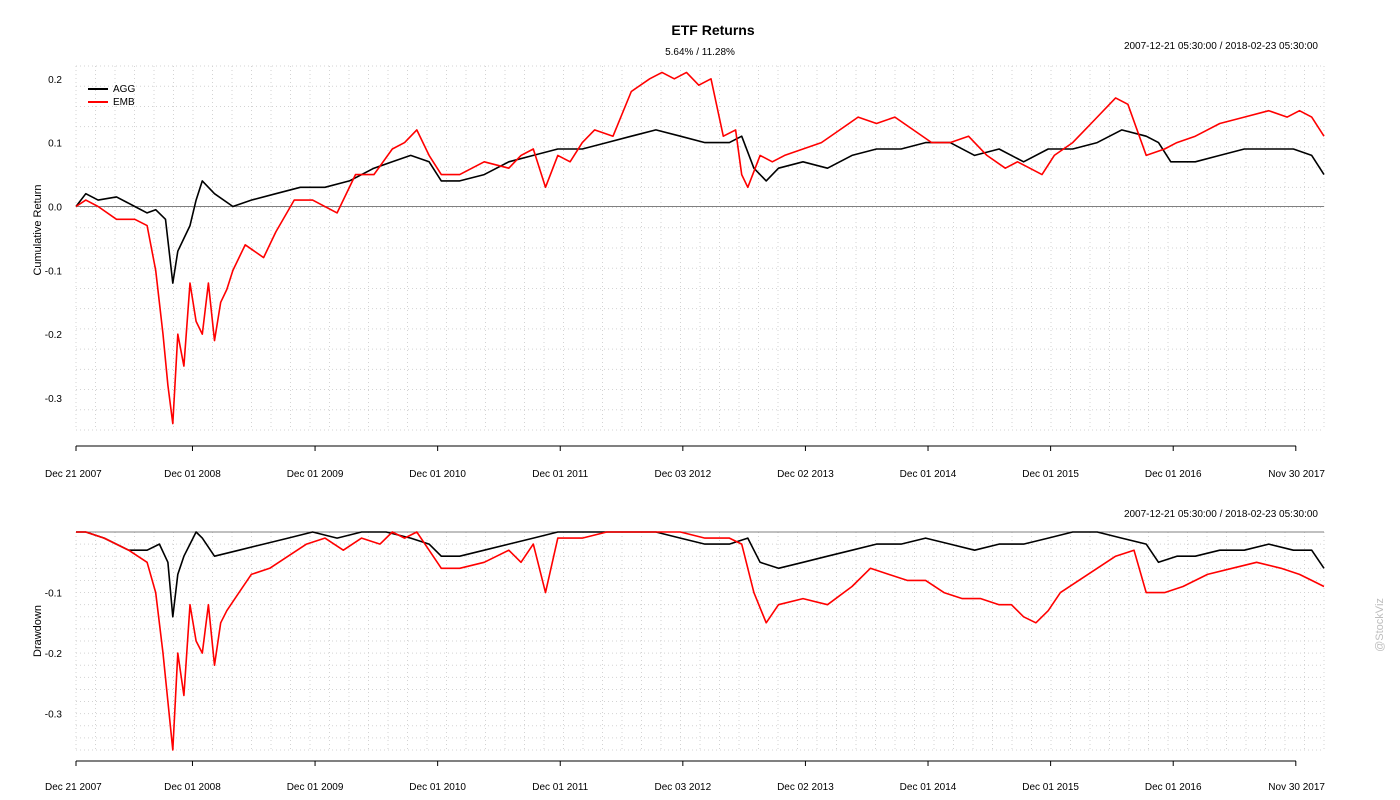  I want to click on legend-label-agg: AGG, so click(124, 89).